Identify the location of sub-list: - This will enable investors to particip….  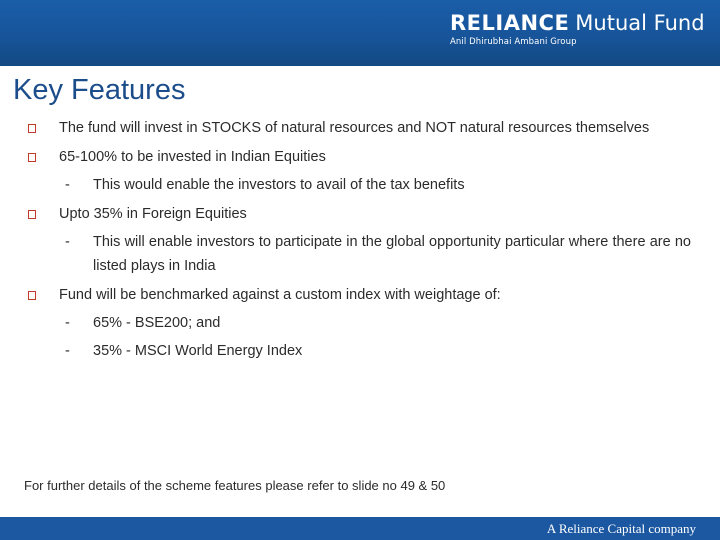
(375, 254).